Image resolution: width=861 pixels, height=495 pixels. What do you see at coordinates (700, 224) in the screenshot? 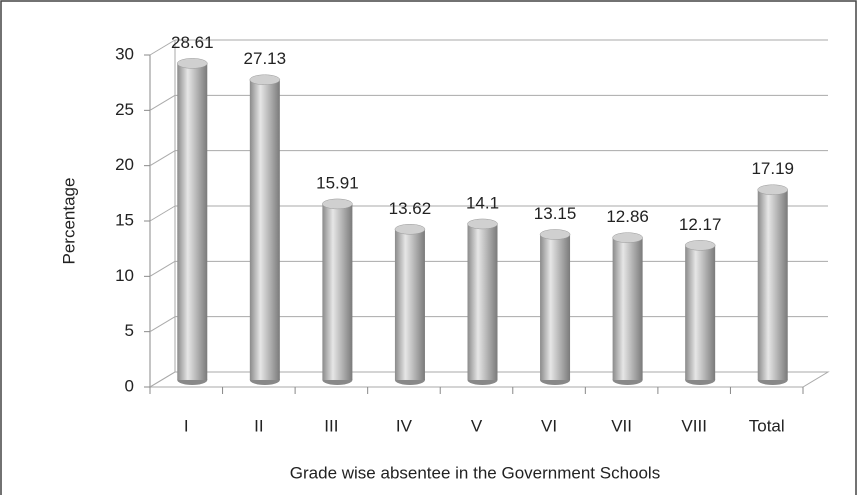
I see `value-label: 12.17` at bounding box center [700, 224].